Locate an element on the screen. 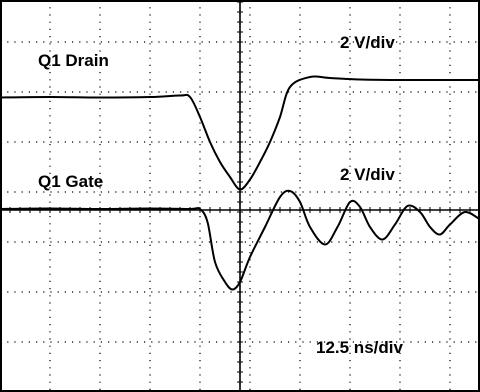  drain-label: Q1 Drain is located at coordinates (73, 60).